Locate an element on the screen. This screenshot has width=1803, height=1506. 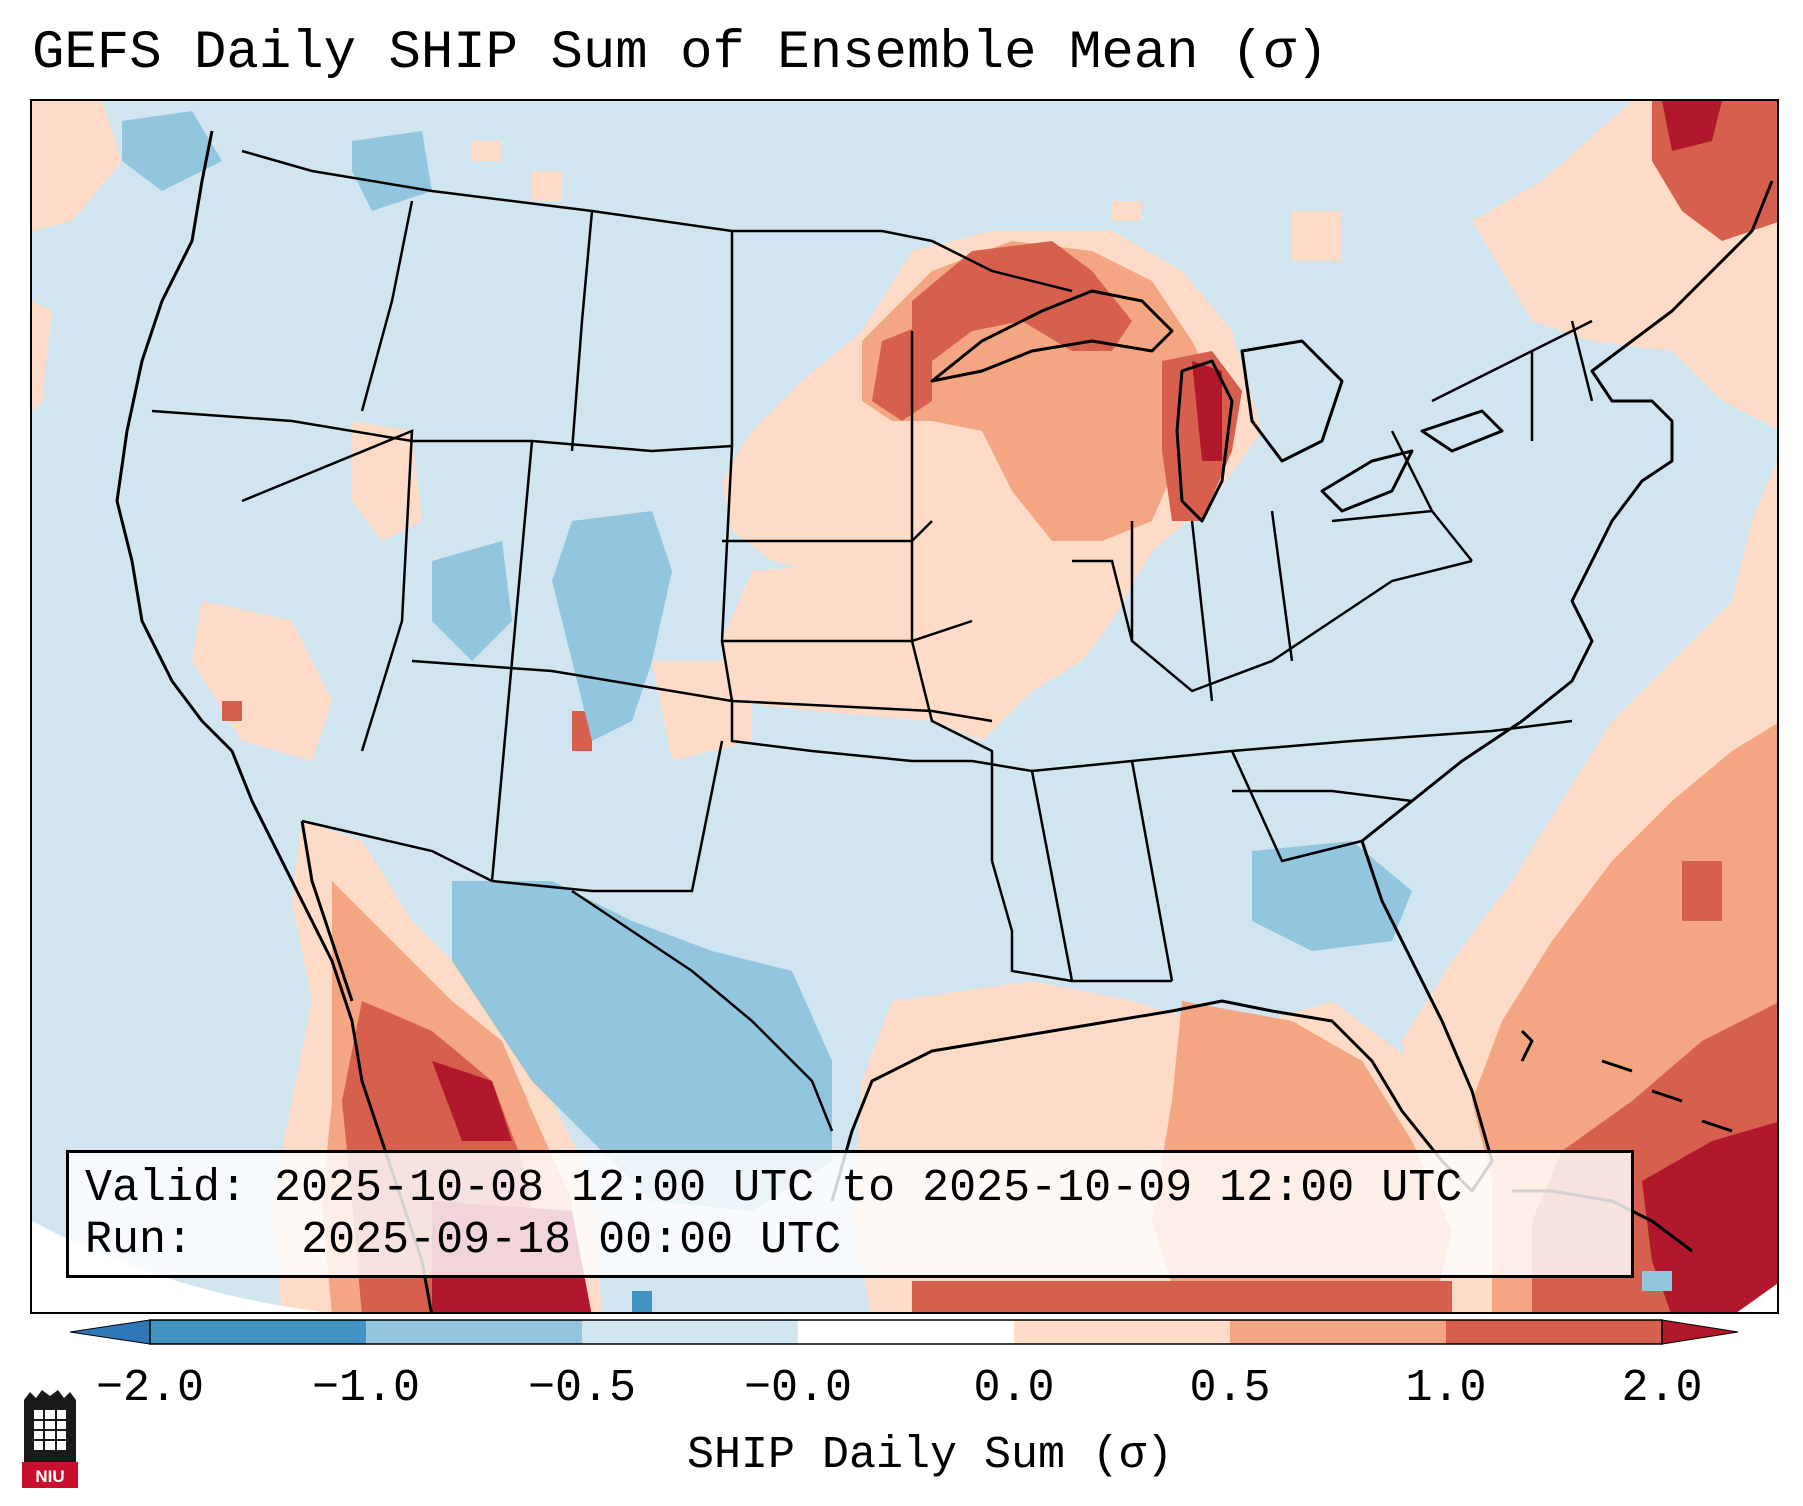
projection-corner-left is located at coordinates (178, 1266).